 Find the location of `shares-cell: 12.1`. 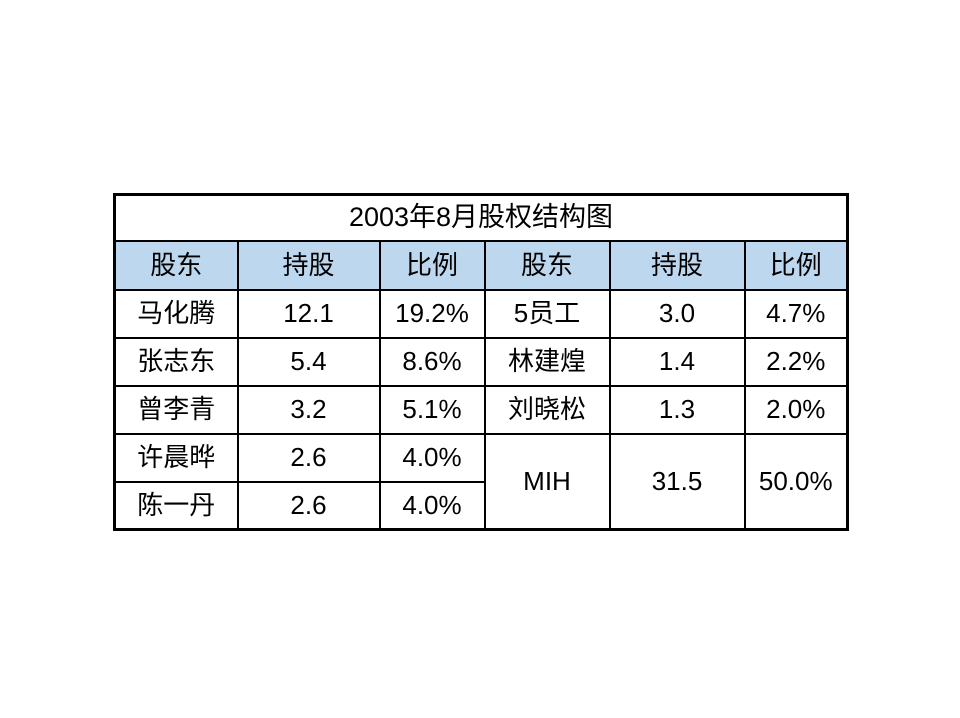

shares-cell: 12.1 is located at coordinates (308, 313).